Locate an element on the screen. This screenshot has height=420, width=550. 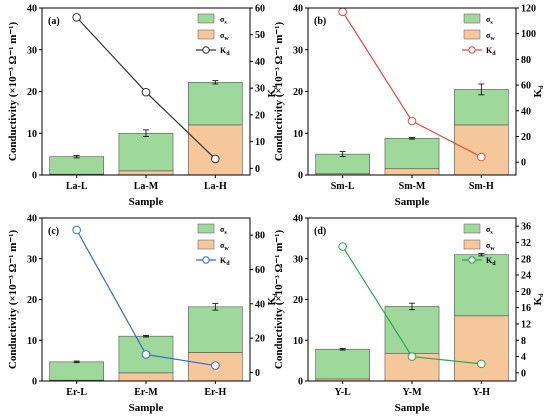
y2-tick-label: 80 is located at coordinates (260, 236).